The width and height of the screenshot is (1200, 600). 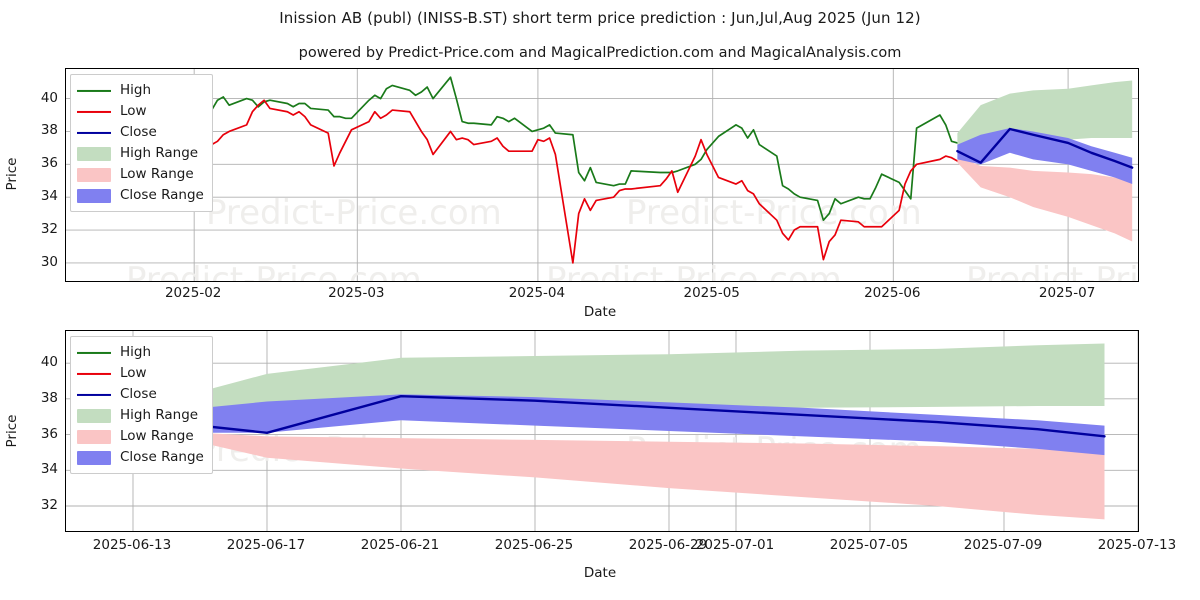 I want to click on x-tick-label: 2025-07-13, so click(x=1137, y=545).